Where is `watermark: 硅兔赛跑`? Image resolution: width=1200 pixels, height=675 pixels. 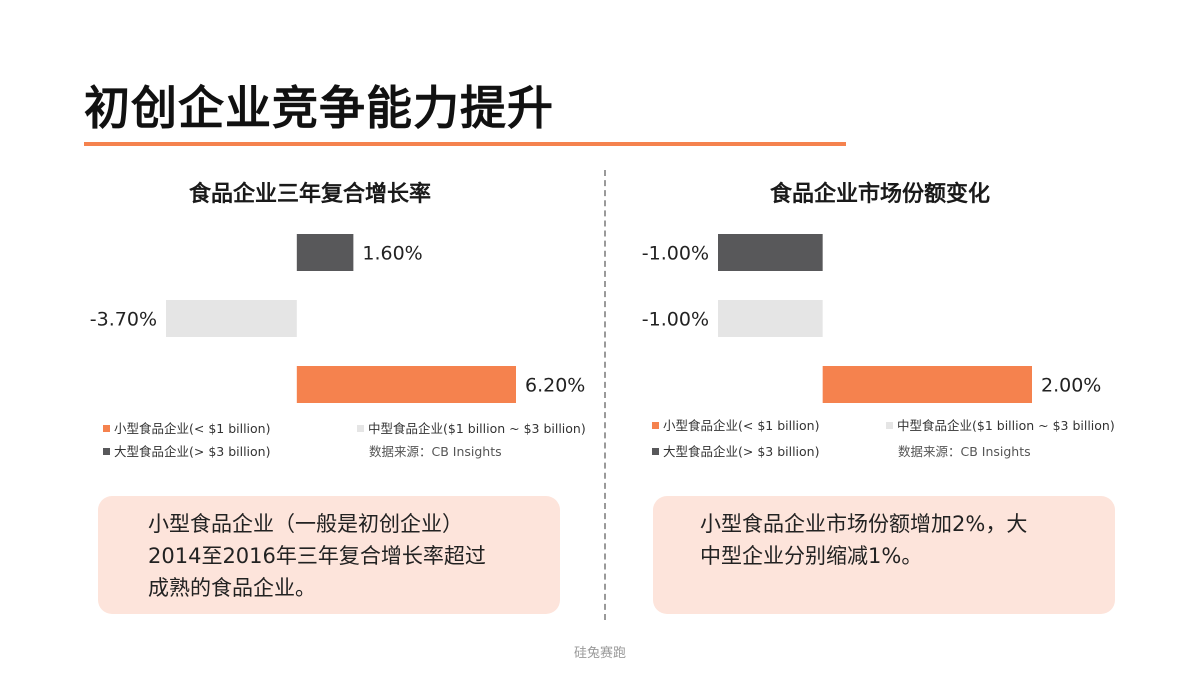 watermark: 硅兔赛跑 is located at coordinates (599, 653).